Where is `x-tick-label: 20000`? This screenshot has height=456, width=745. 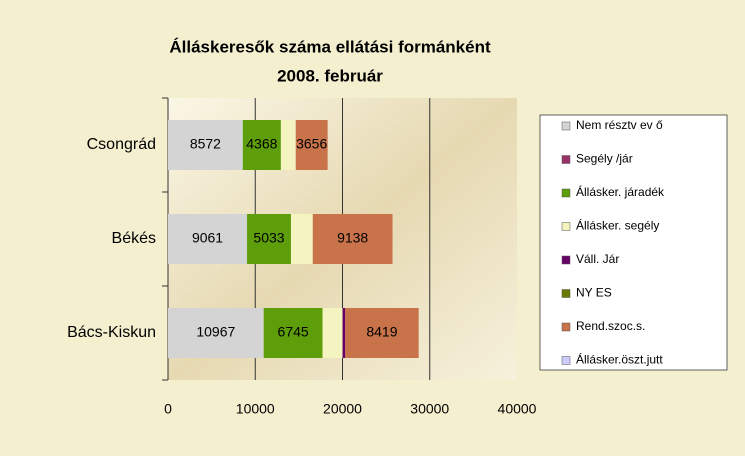
x-tick-label: 20000 is located at coordinates (342, 409).